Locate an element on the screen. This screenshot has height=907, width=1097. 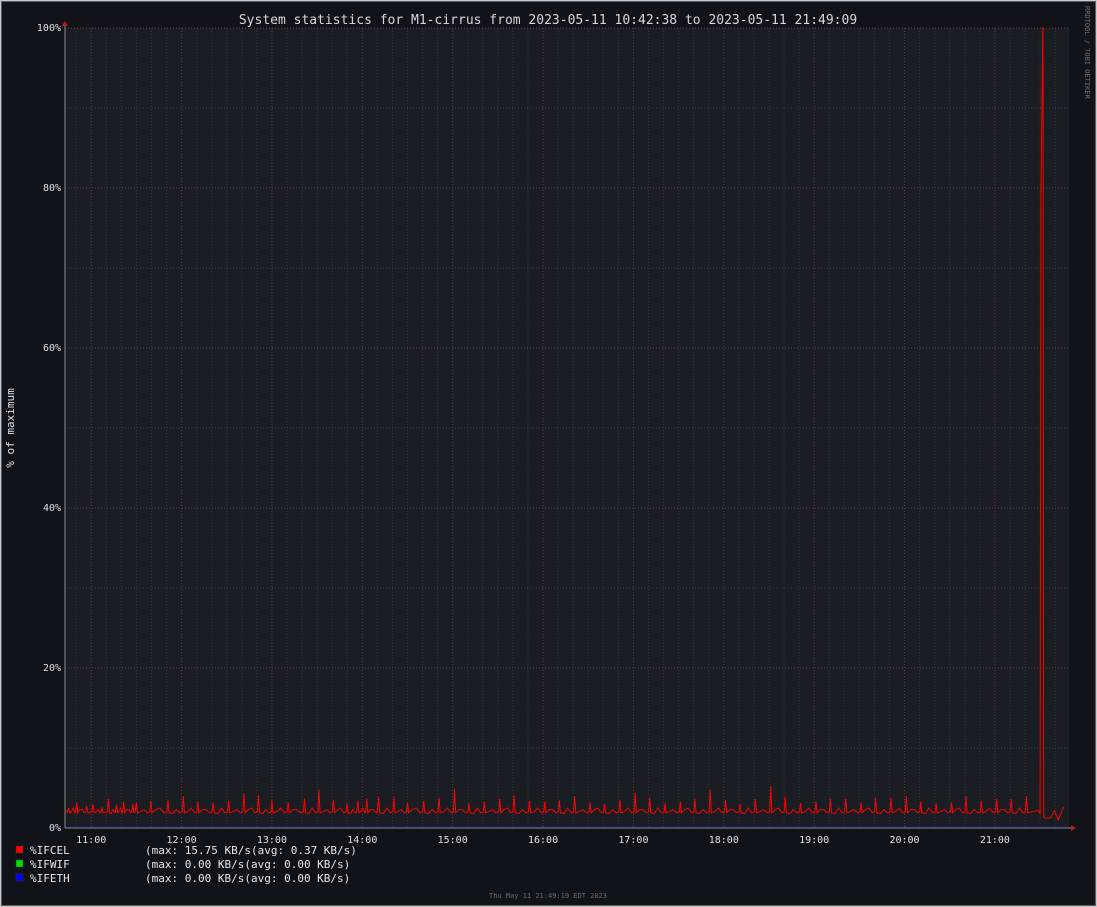
y-tick-label: 80% is located at coordinates (52, 188).